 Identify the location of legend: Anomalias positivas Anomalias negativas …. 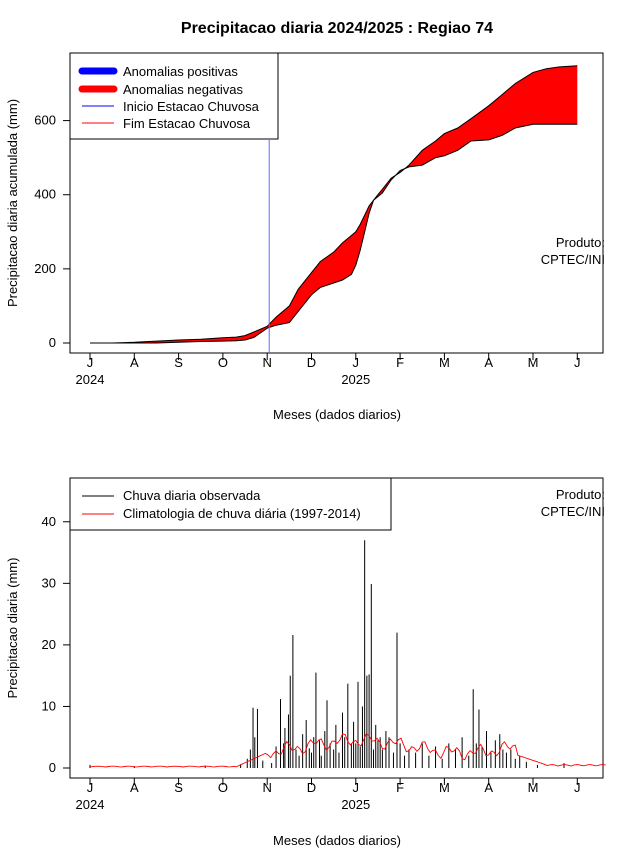
(174, 96).